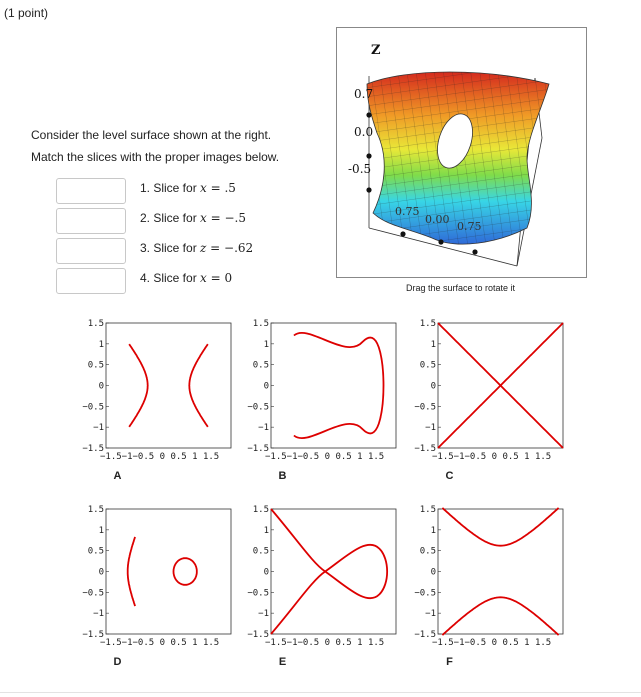 The height and width of the screenshot is (697, 641). I want to click on surface-viewer: Z 0.7 0.0 -0.5 0.75 0.00 0.75, so click(461, 152).